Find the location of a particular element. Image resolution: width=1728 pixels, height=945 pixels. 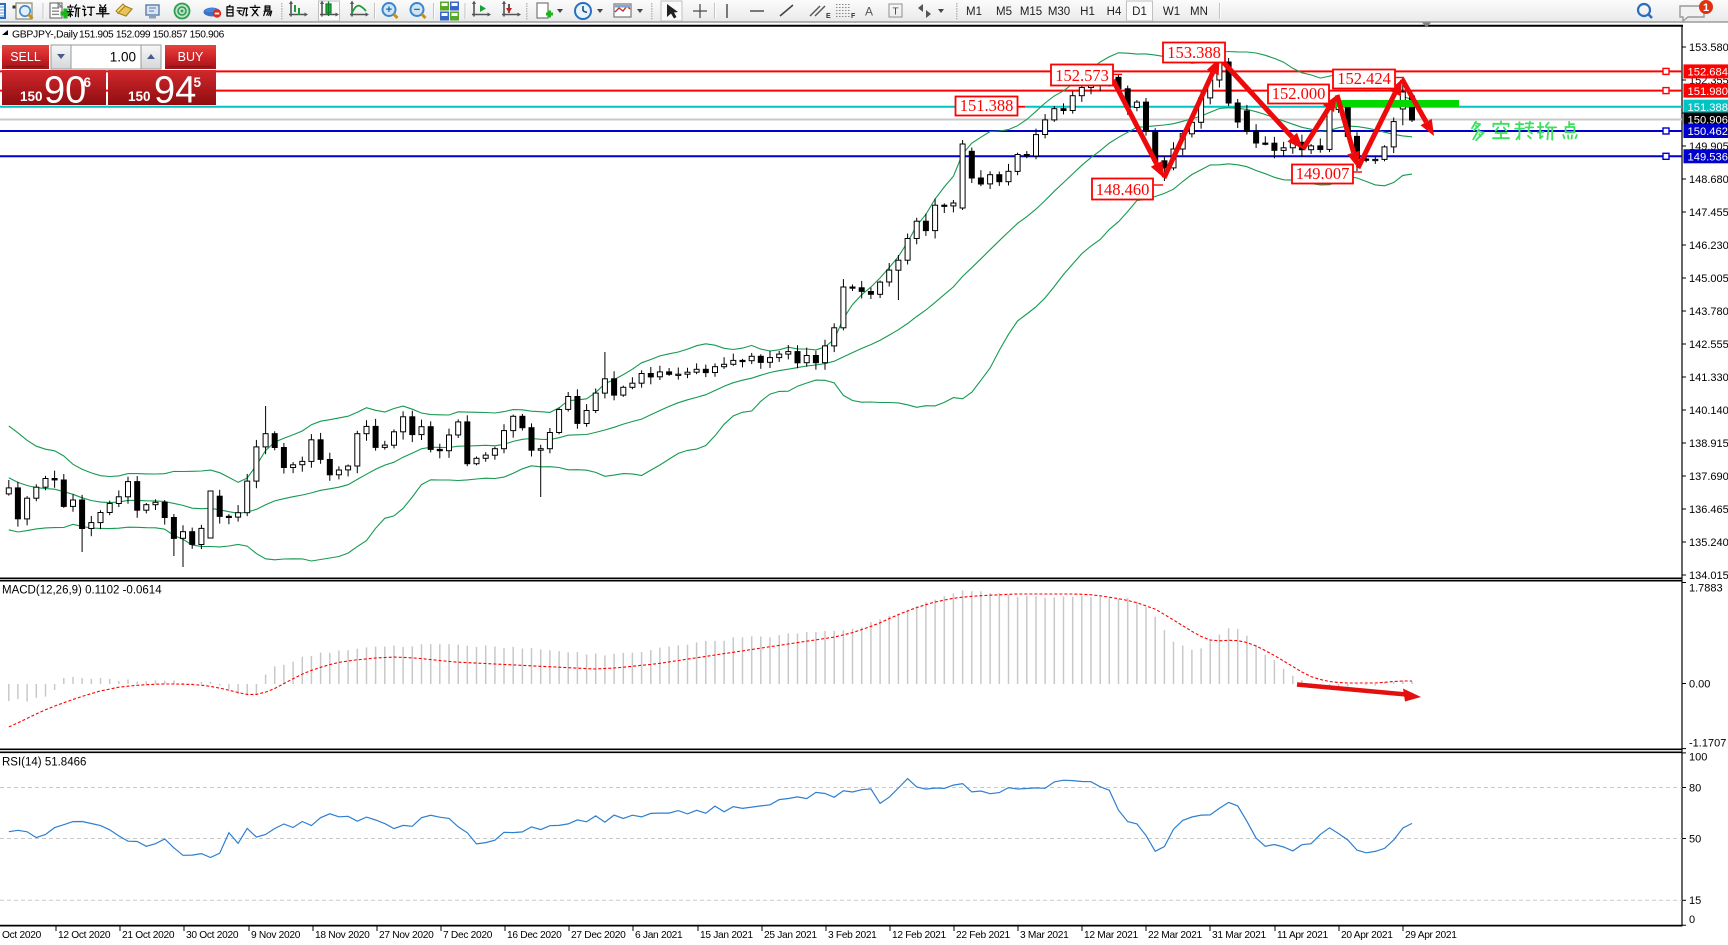

svg-text: E is located at coordinates (828, 16).